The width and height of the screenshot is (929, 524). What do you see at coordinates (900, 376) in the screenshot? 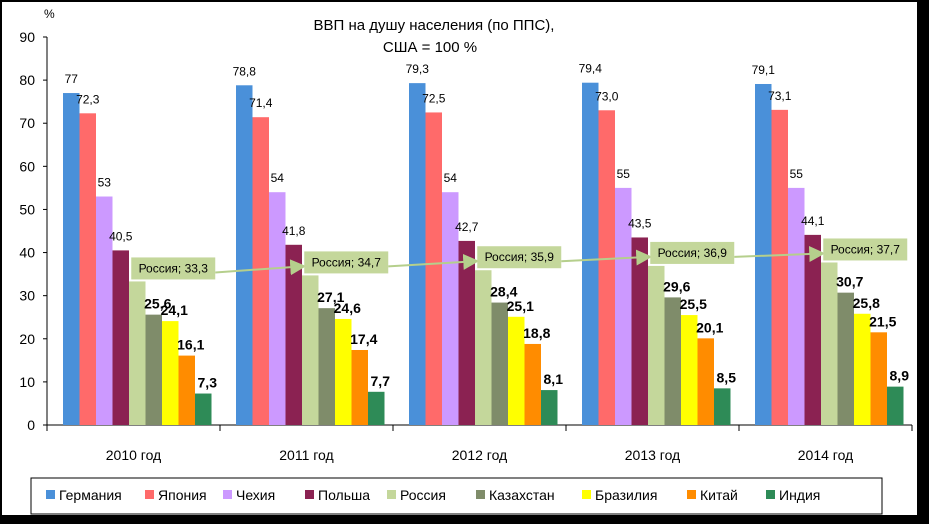
I see `bar-data-label: 8,9` at bounding box center [900, 376].